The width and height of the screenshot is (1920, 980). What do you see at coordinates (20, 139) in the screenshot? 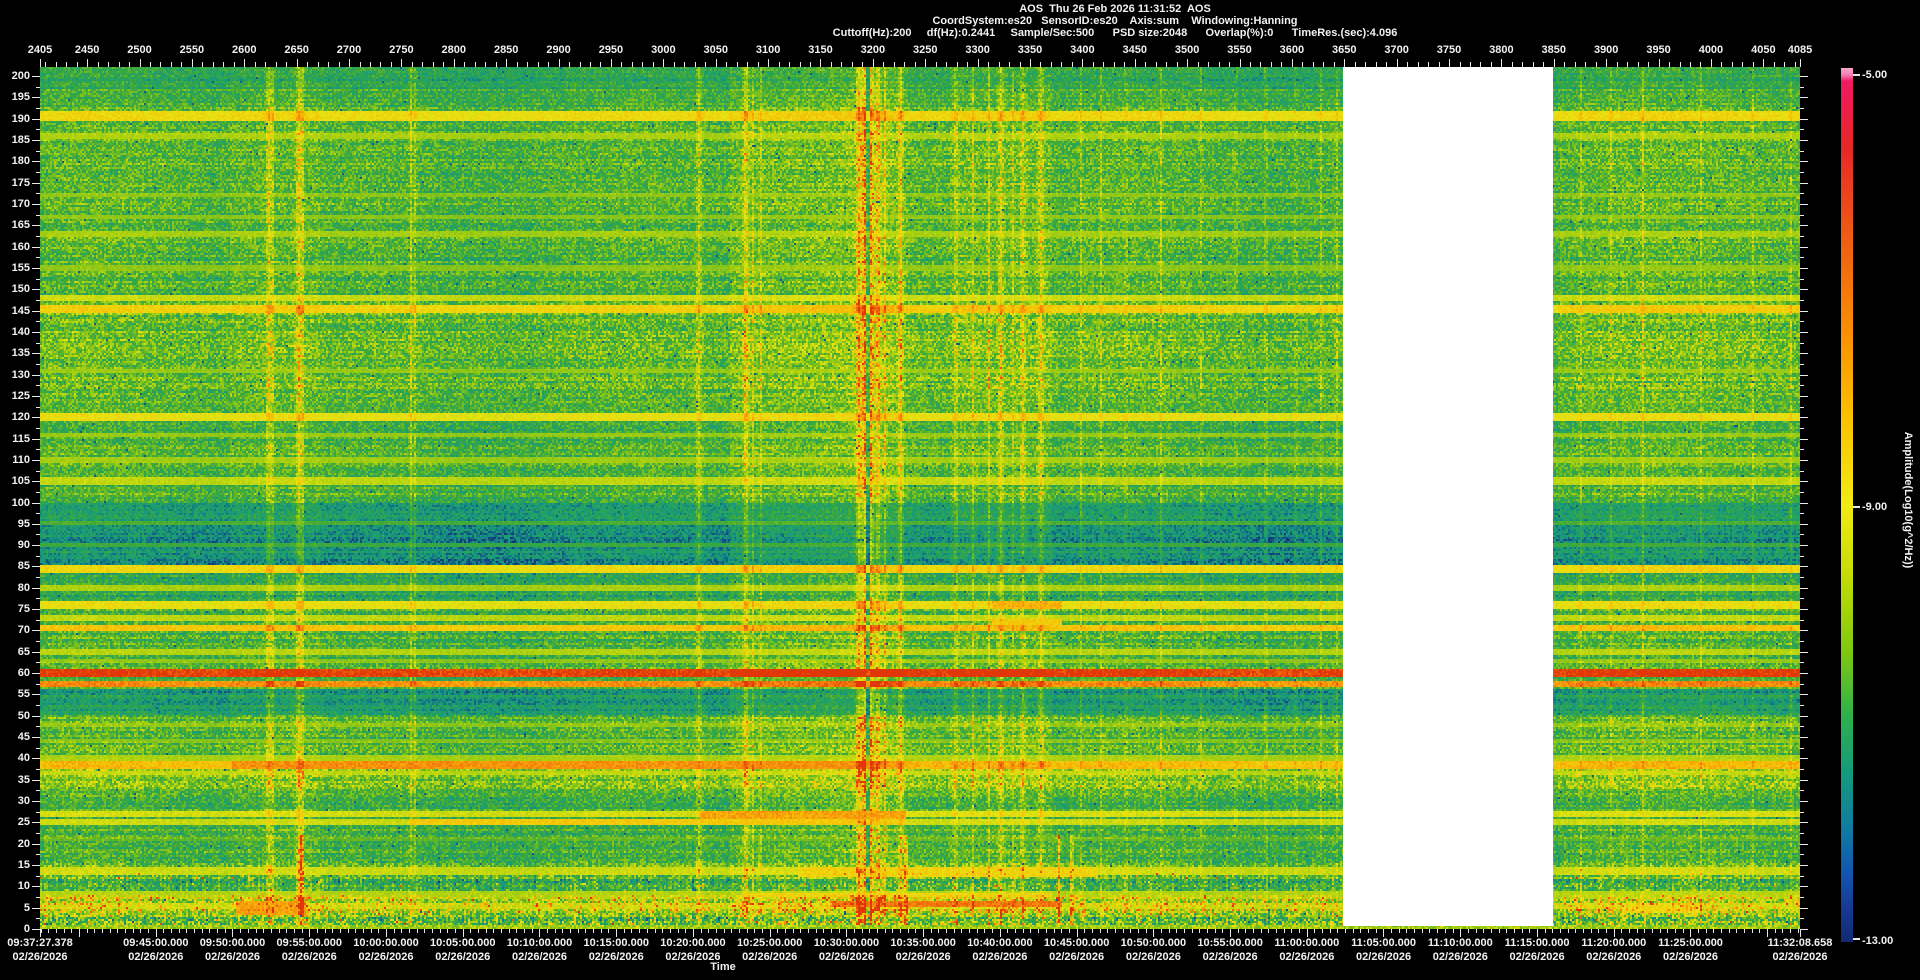
I see `freq-axis-tick-label: 185` at bounding box center [20, 139].